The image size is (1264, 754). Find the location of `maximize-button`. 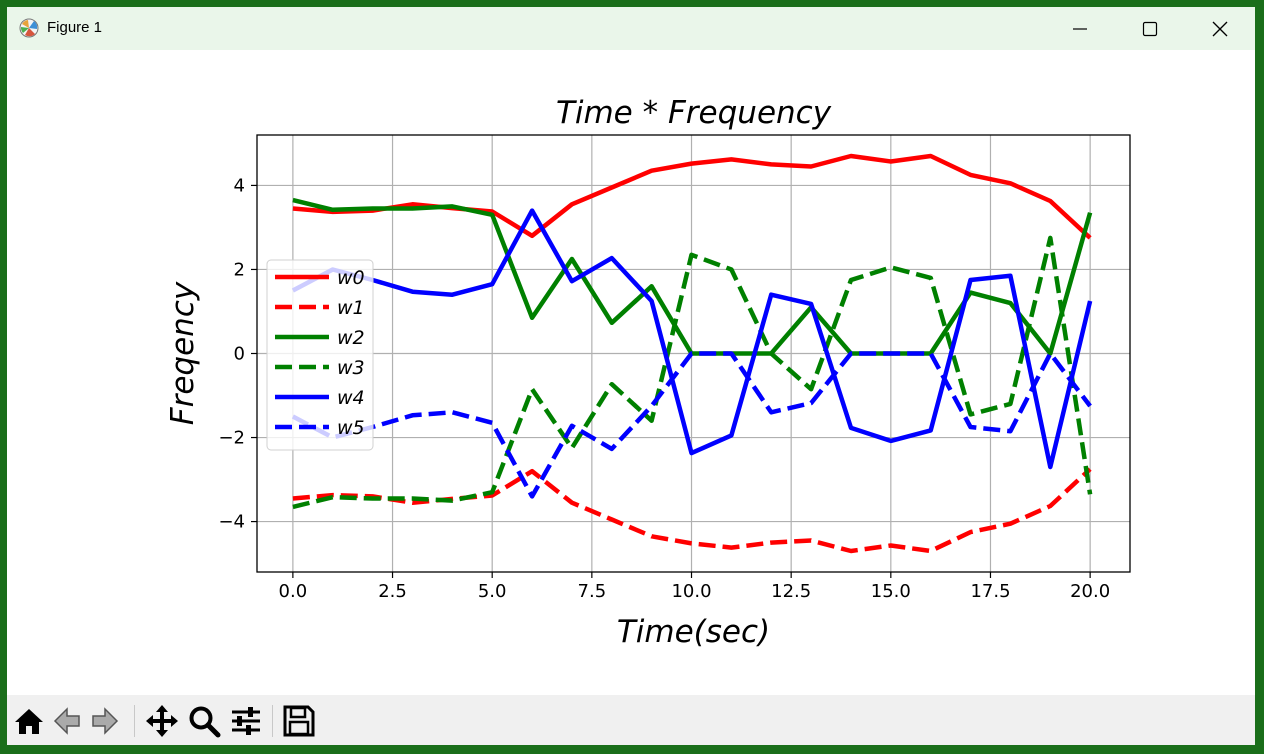

maximize-button is located at coordinates (1150, 28).